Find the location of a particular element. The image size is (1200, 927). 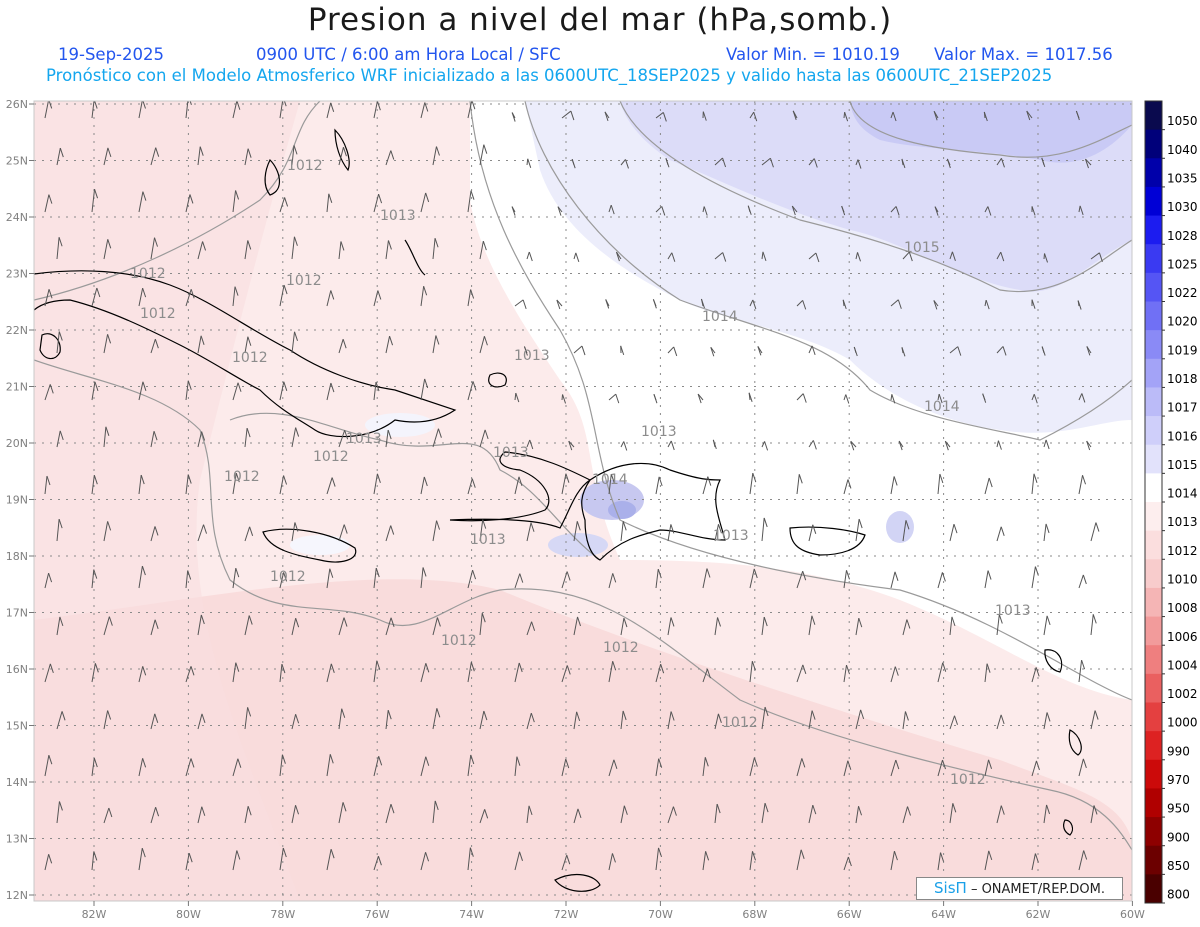

martinique-coast is located at coordinates (1075, 742).